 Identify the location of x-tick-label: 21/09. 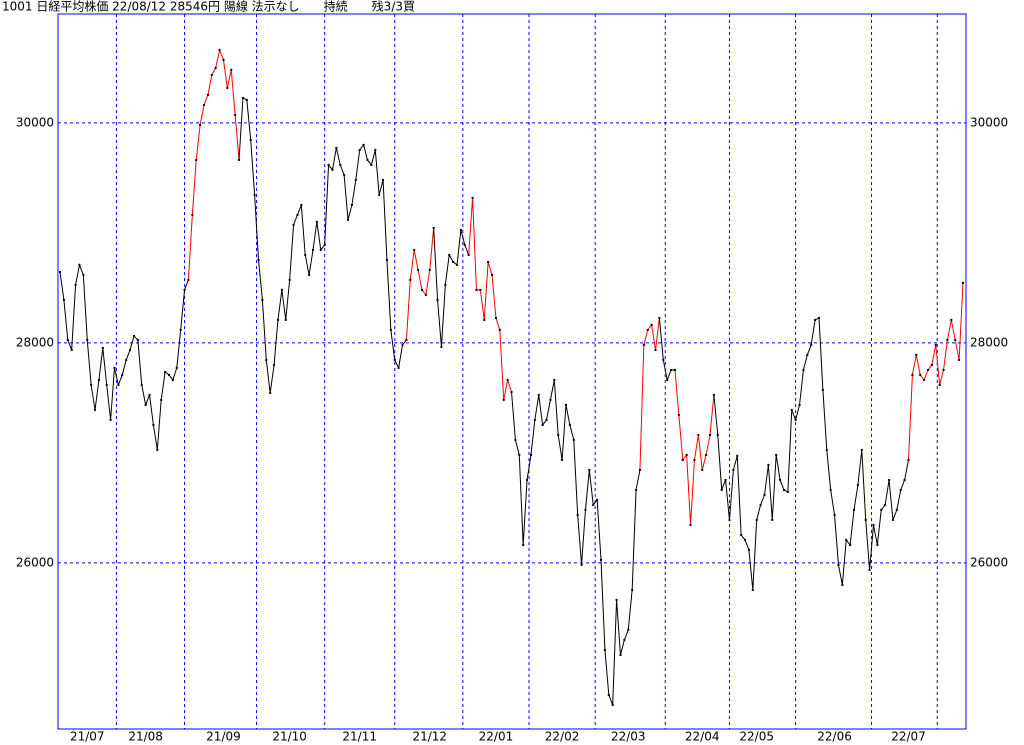
(223, 737).